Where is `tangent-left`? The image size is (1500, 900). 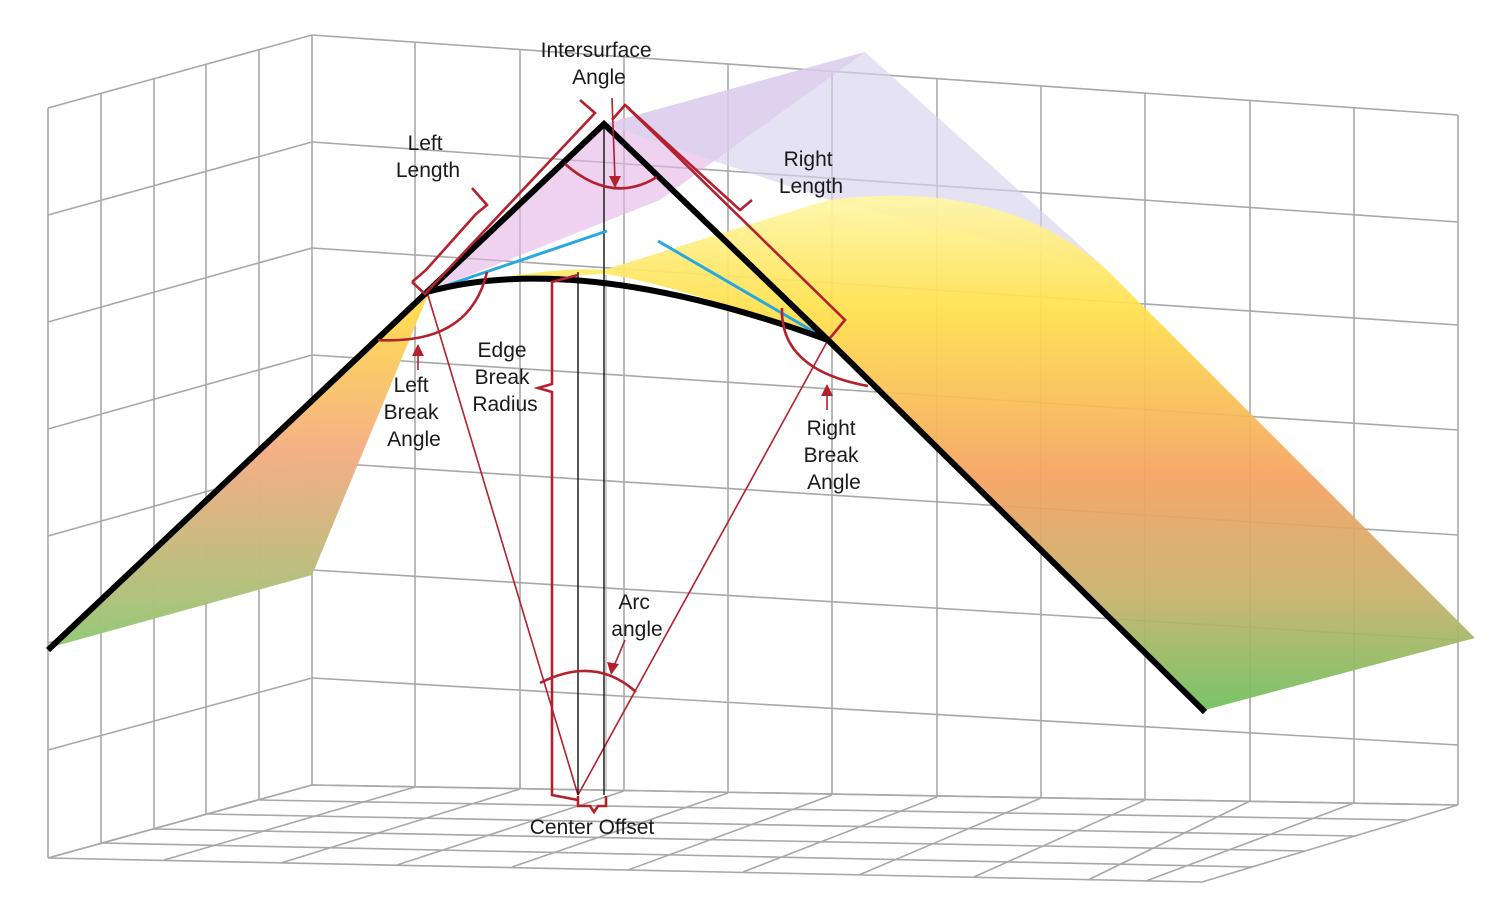 tangent-left is located at coordinates (517, 261).